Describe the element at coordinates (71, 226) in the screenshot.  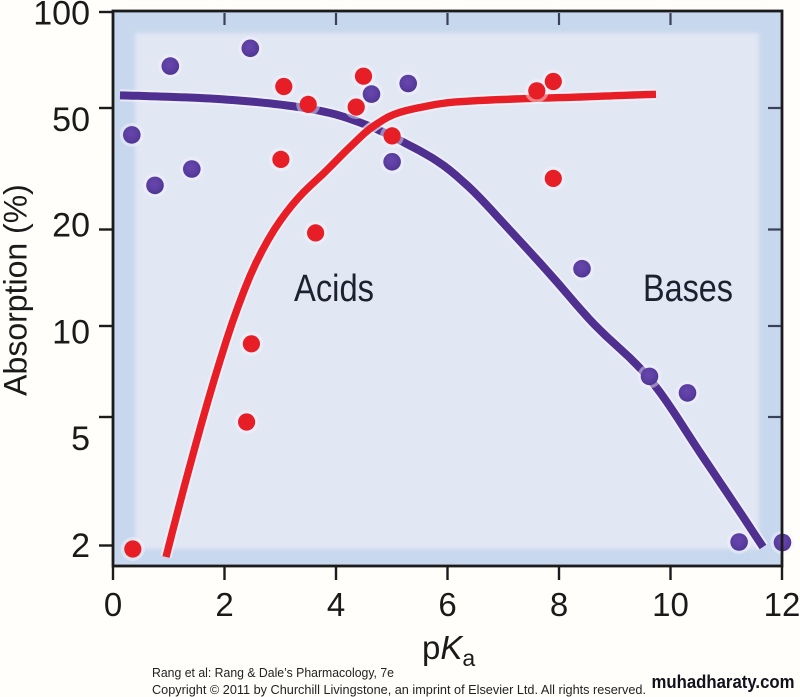
I see `svg-text: 20` at that location.